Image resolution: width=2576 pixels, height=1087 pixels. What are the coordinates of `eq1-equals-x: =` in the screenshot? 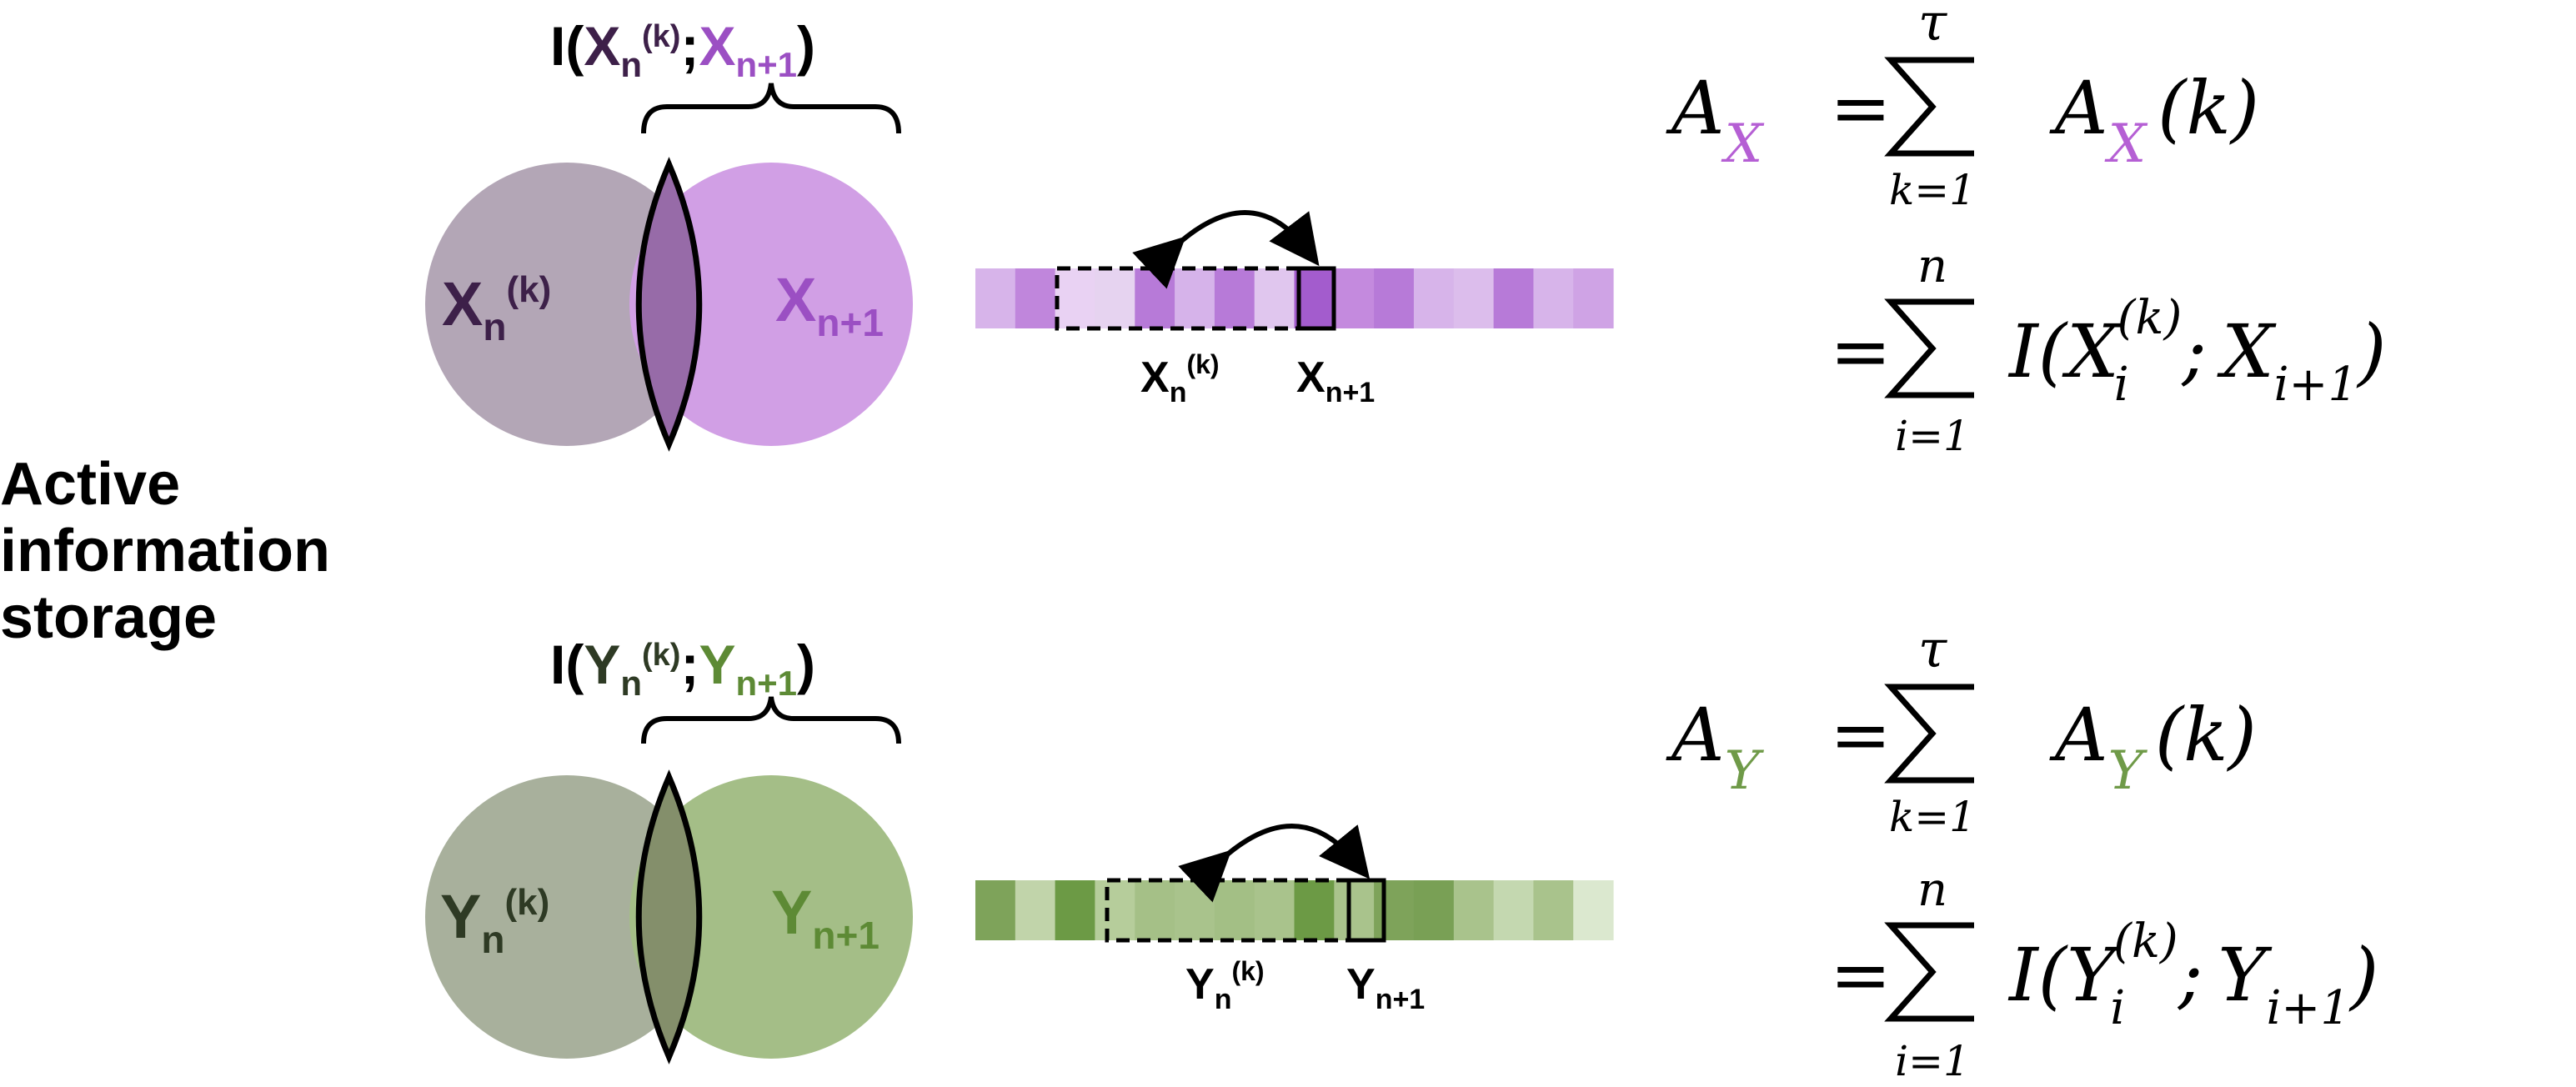 It's located at (1861, 108).